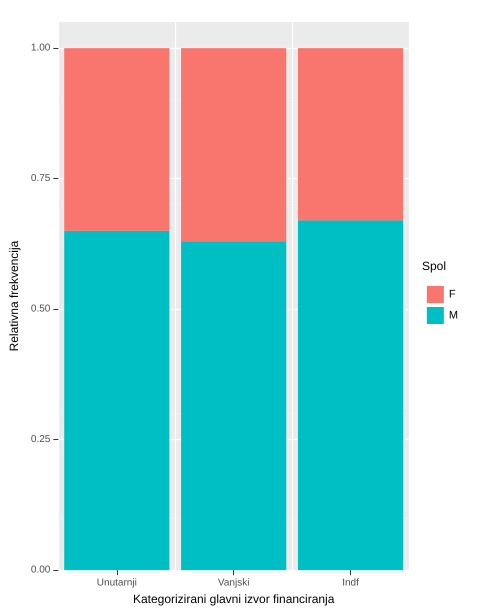 This screenshot has height=610, width=477. Describe the element at coordinates (40, 178) in the screenshot. I see `y-tick-label: 0.75` at that location.